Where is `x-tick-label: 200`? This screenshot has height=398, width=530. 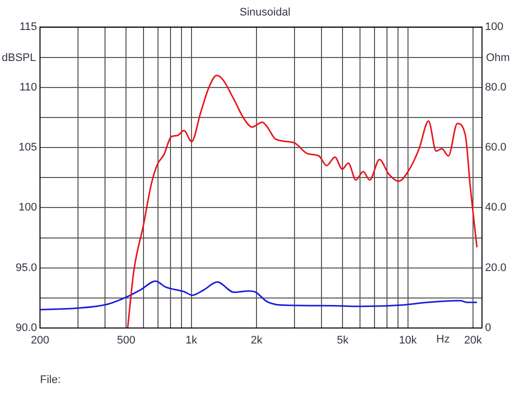 x-tick-label: 200 is located at coordinates (40, 340).